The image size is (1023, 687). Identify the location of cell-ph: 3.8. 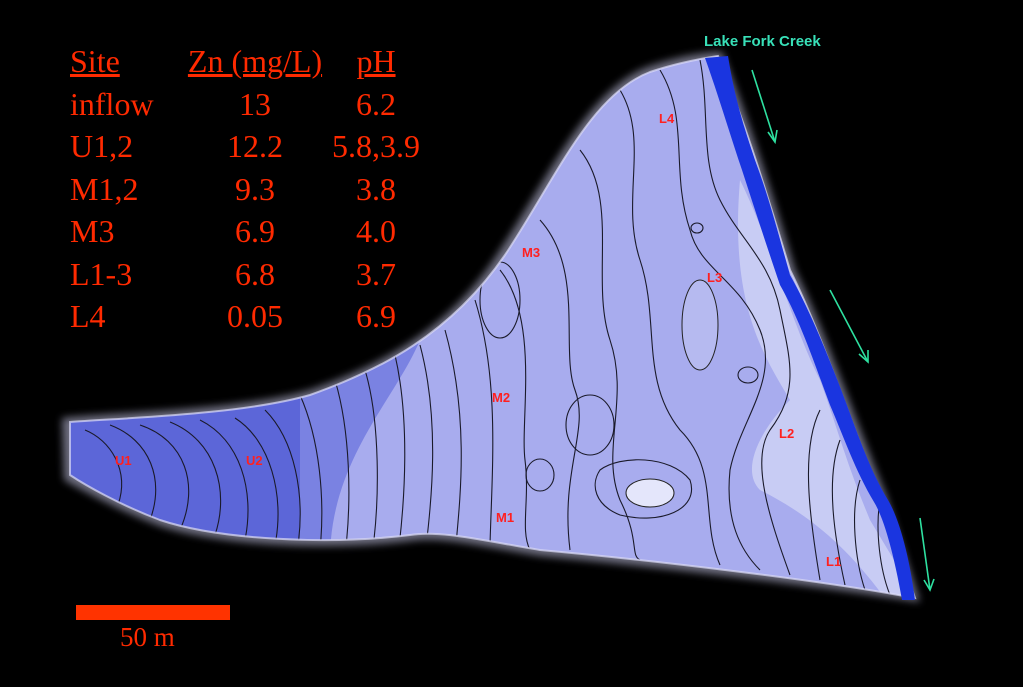
(376, 188).